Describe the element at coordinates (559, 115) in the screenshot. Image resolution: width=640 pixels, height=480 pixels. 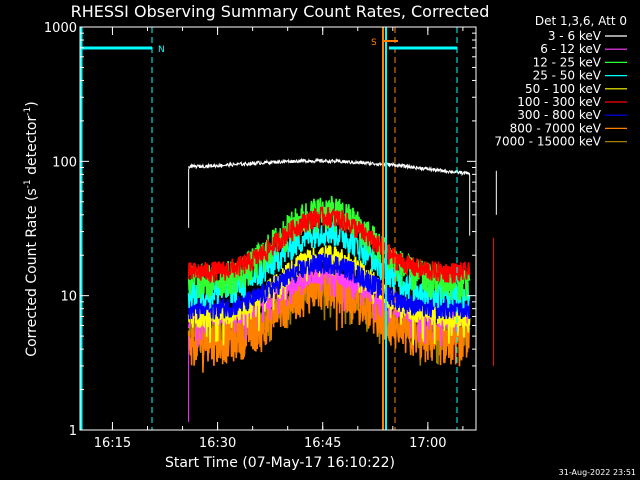
I see `legend-entry: 300 - 800 keV` at that location.